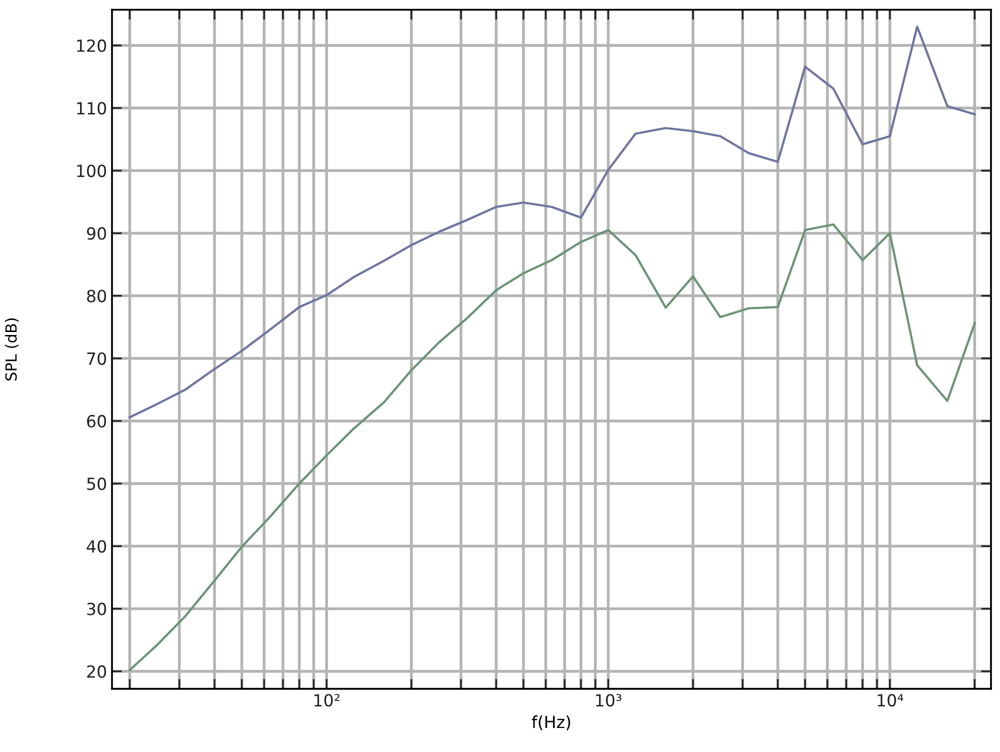  I want to click on y-tick-label: 20, so click(96, 671).